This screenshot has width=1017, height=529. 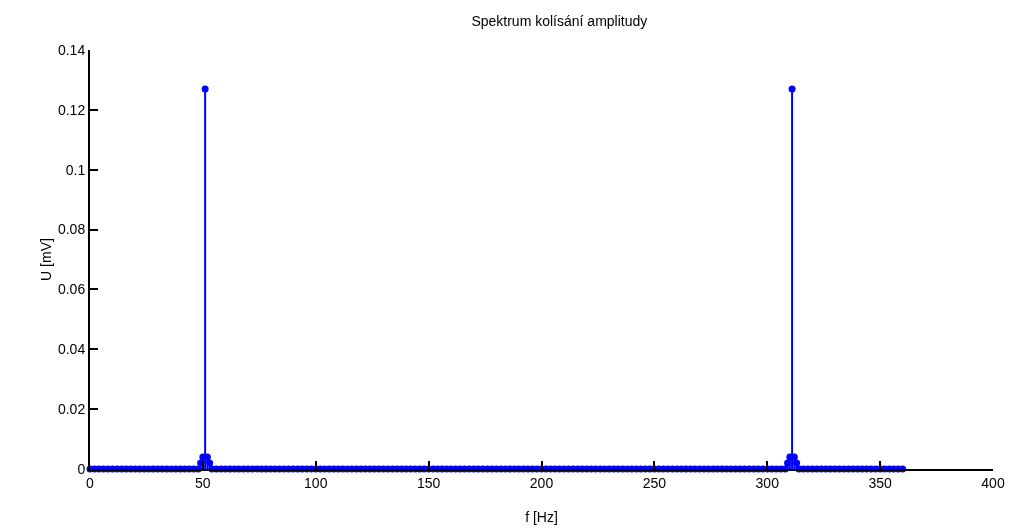 I want to click on y-tick-label: 0.02, so click(x=71, y=409).